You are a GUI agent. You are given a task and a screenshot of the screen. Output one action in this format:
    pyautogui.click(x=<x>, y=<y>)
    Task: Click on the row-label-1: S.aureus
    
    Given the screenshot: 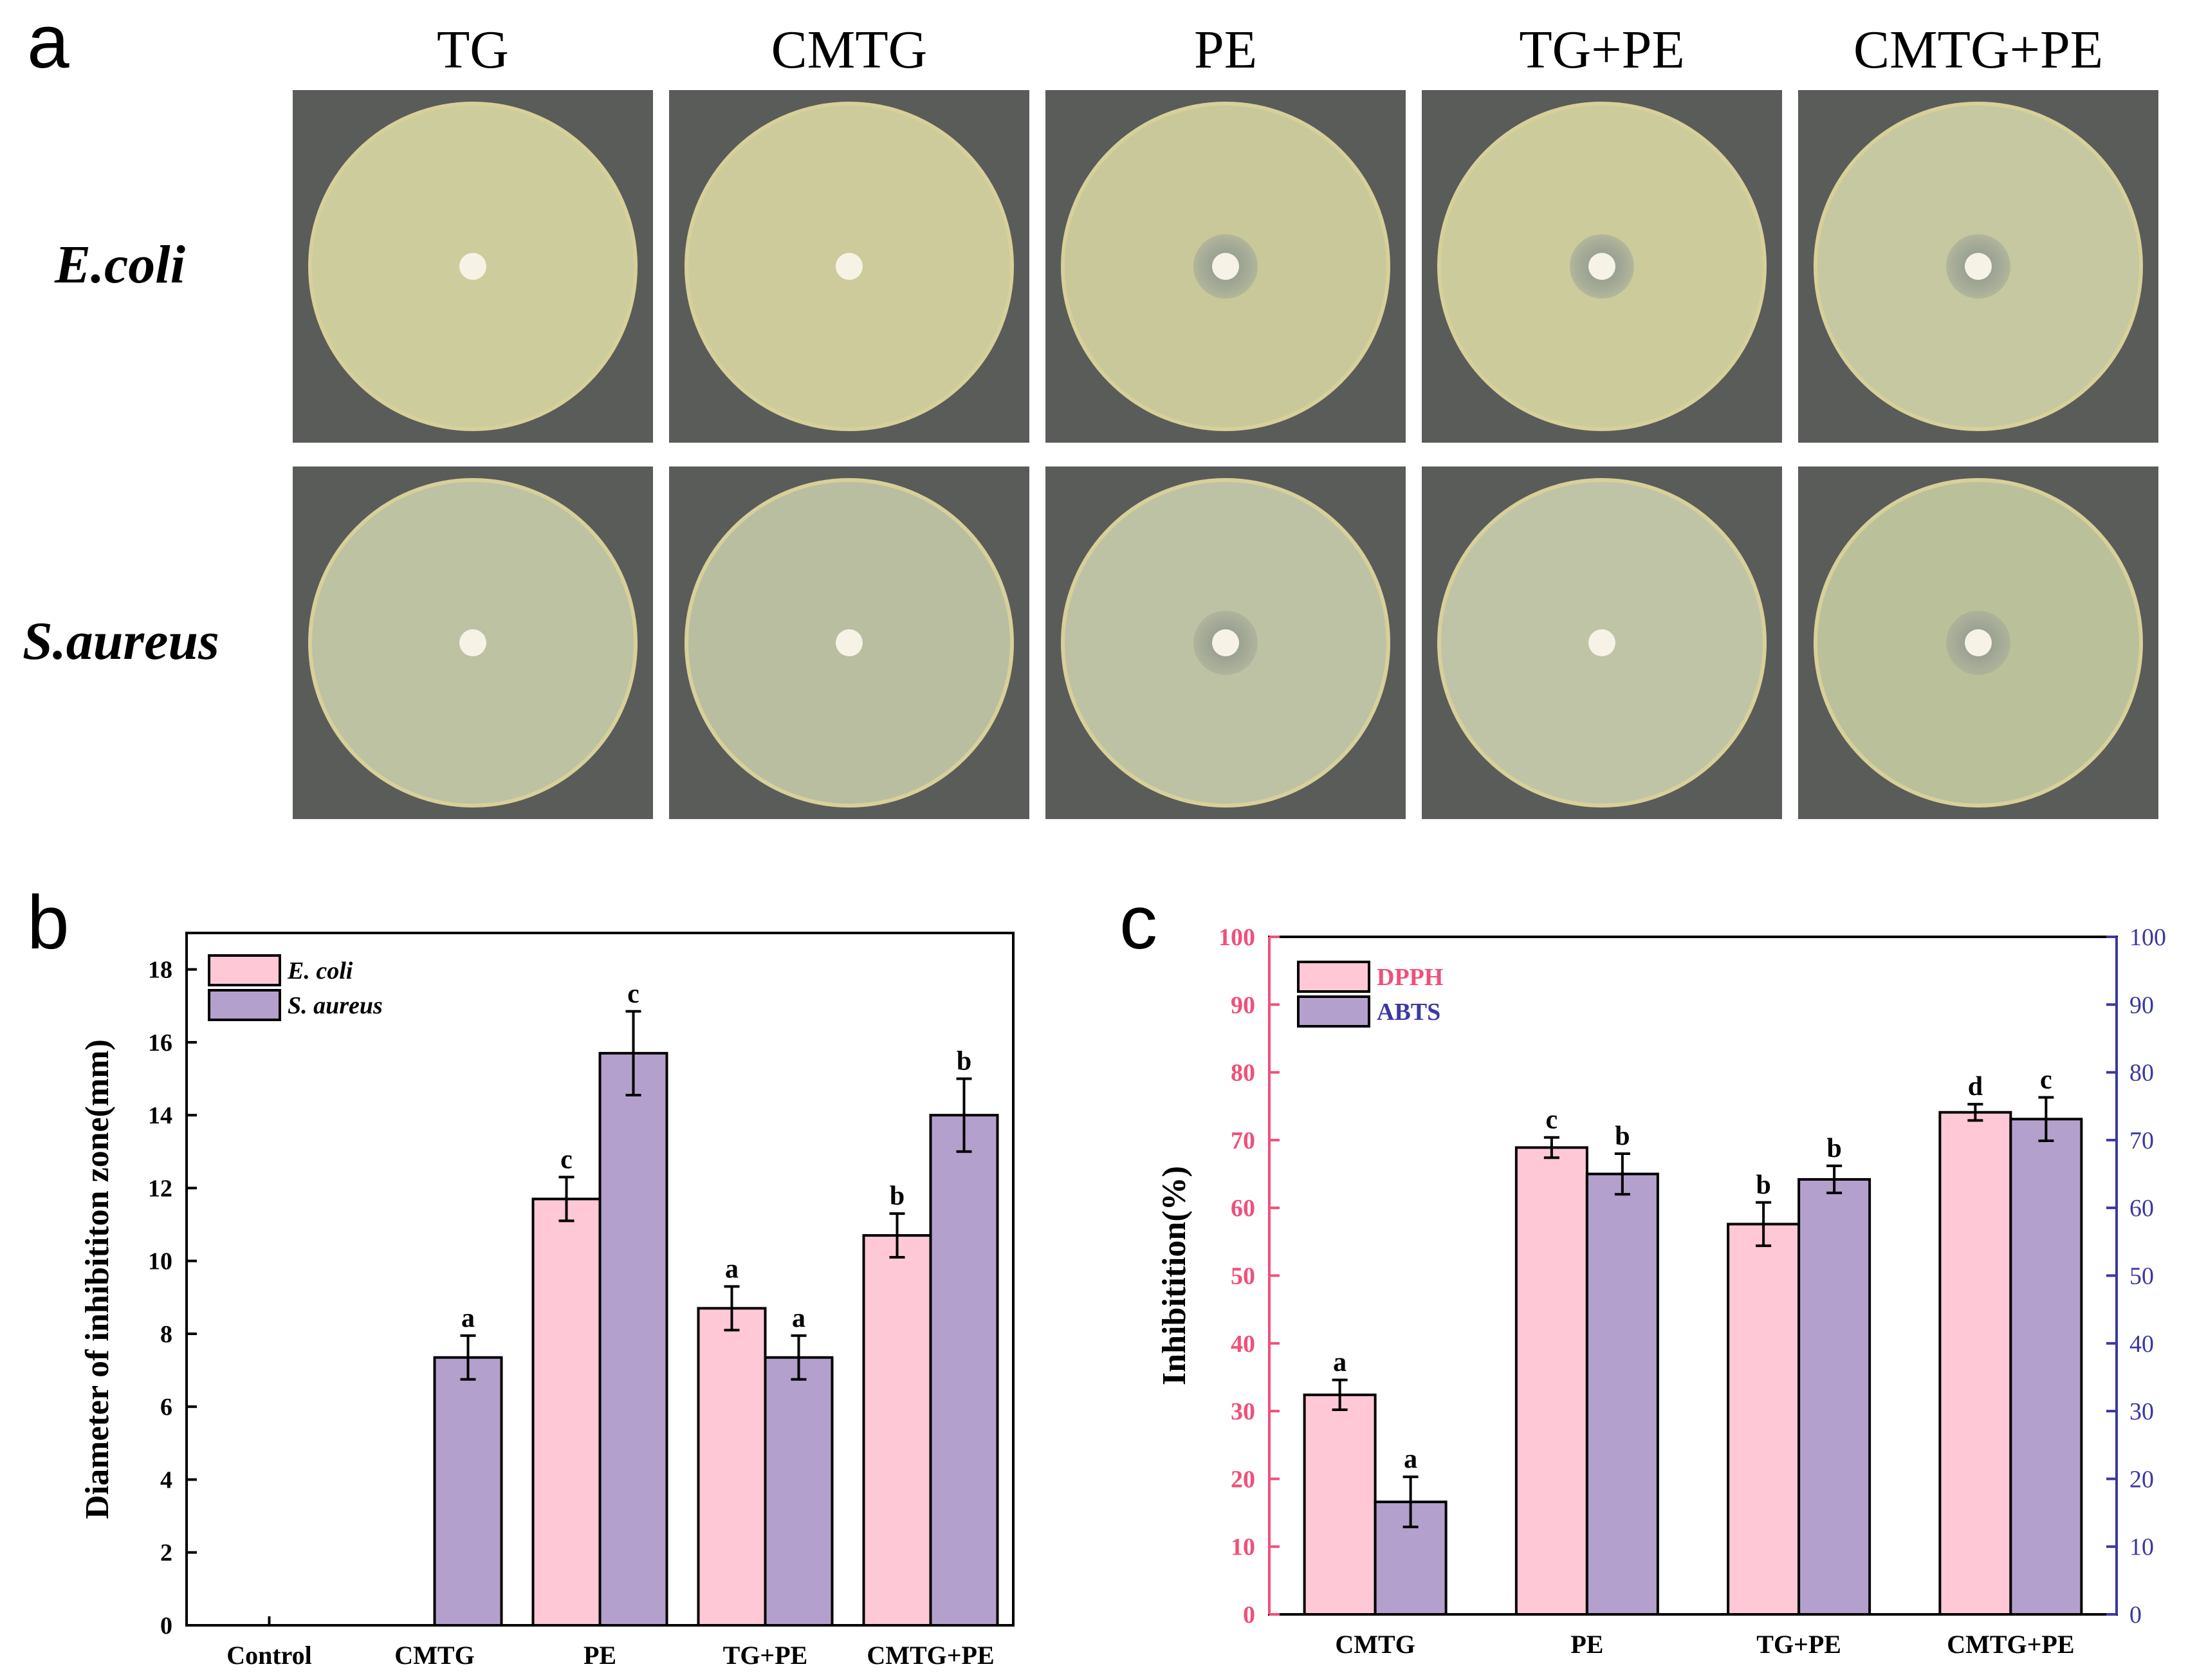 What is the action you would take?
    pyautogui.click(x=121, y=641)
    